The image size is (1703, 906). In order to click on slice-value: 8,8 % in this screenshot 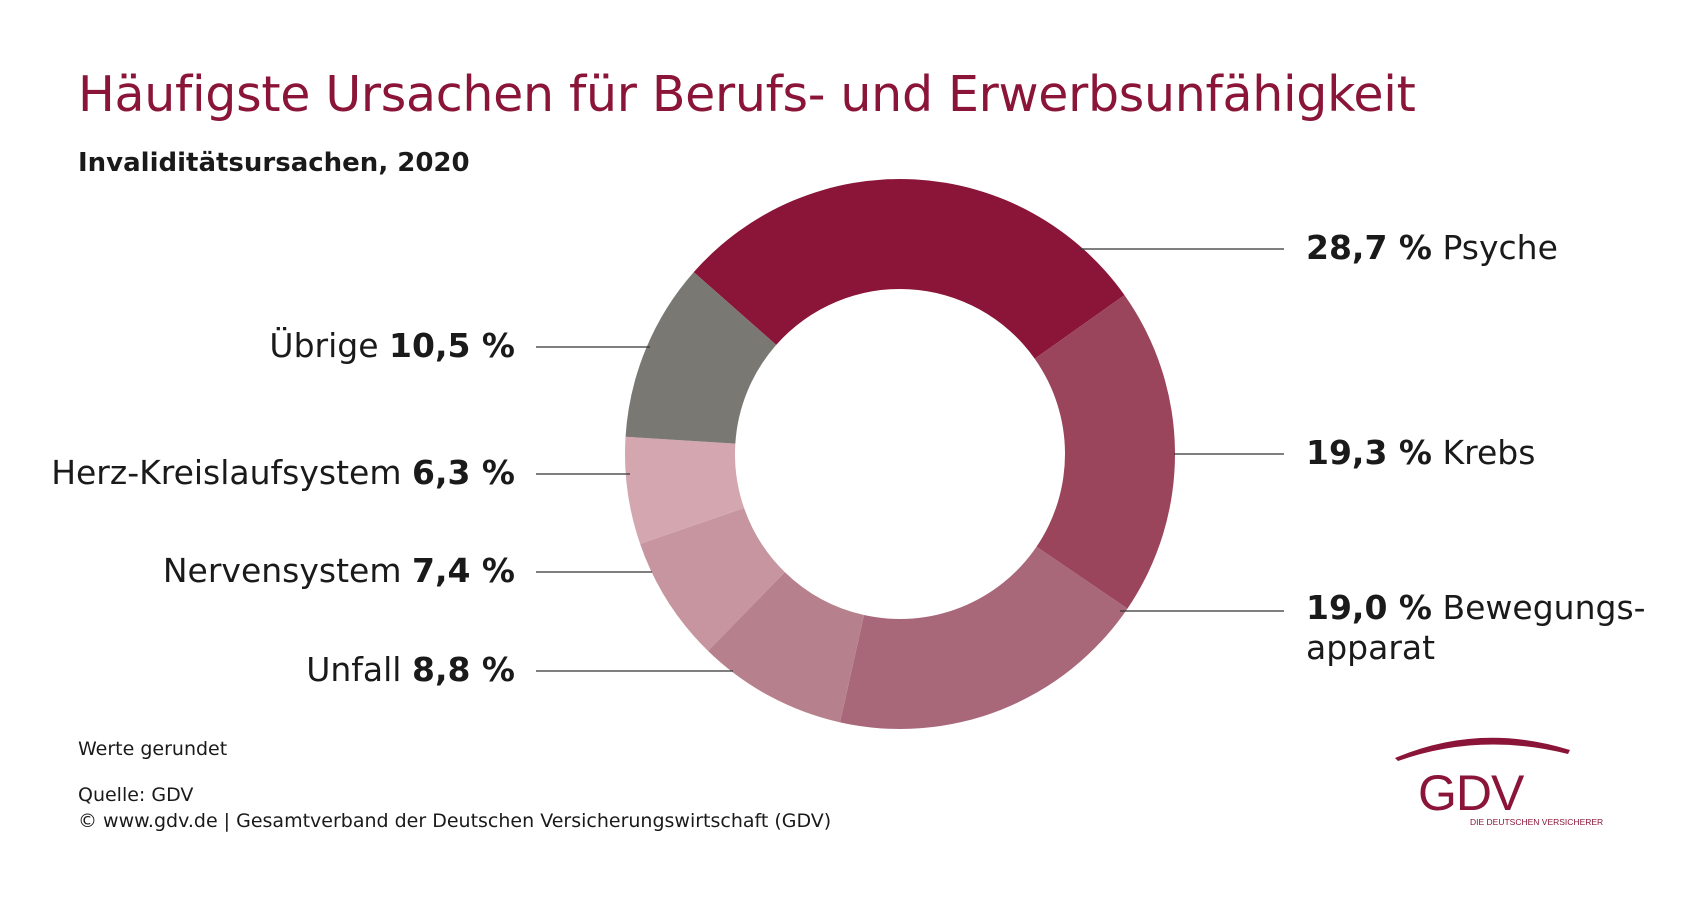, I will do `click(463, 669)`.